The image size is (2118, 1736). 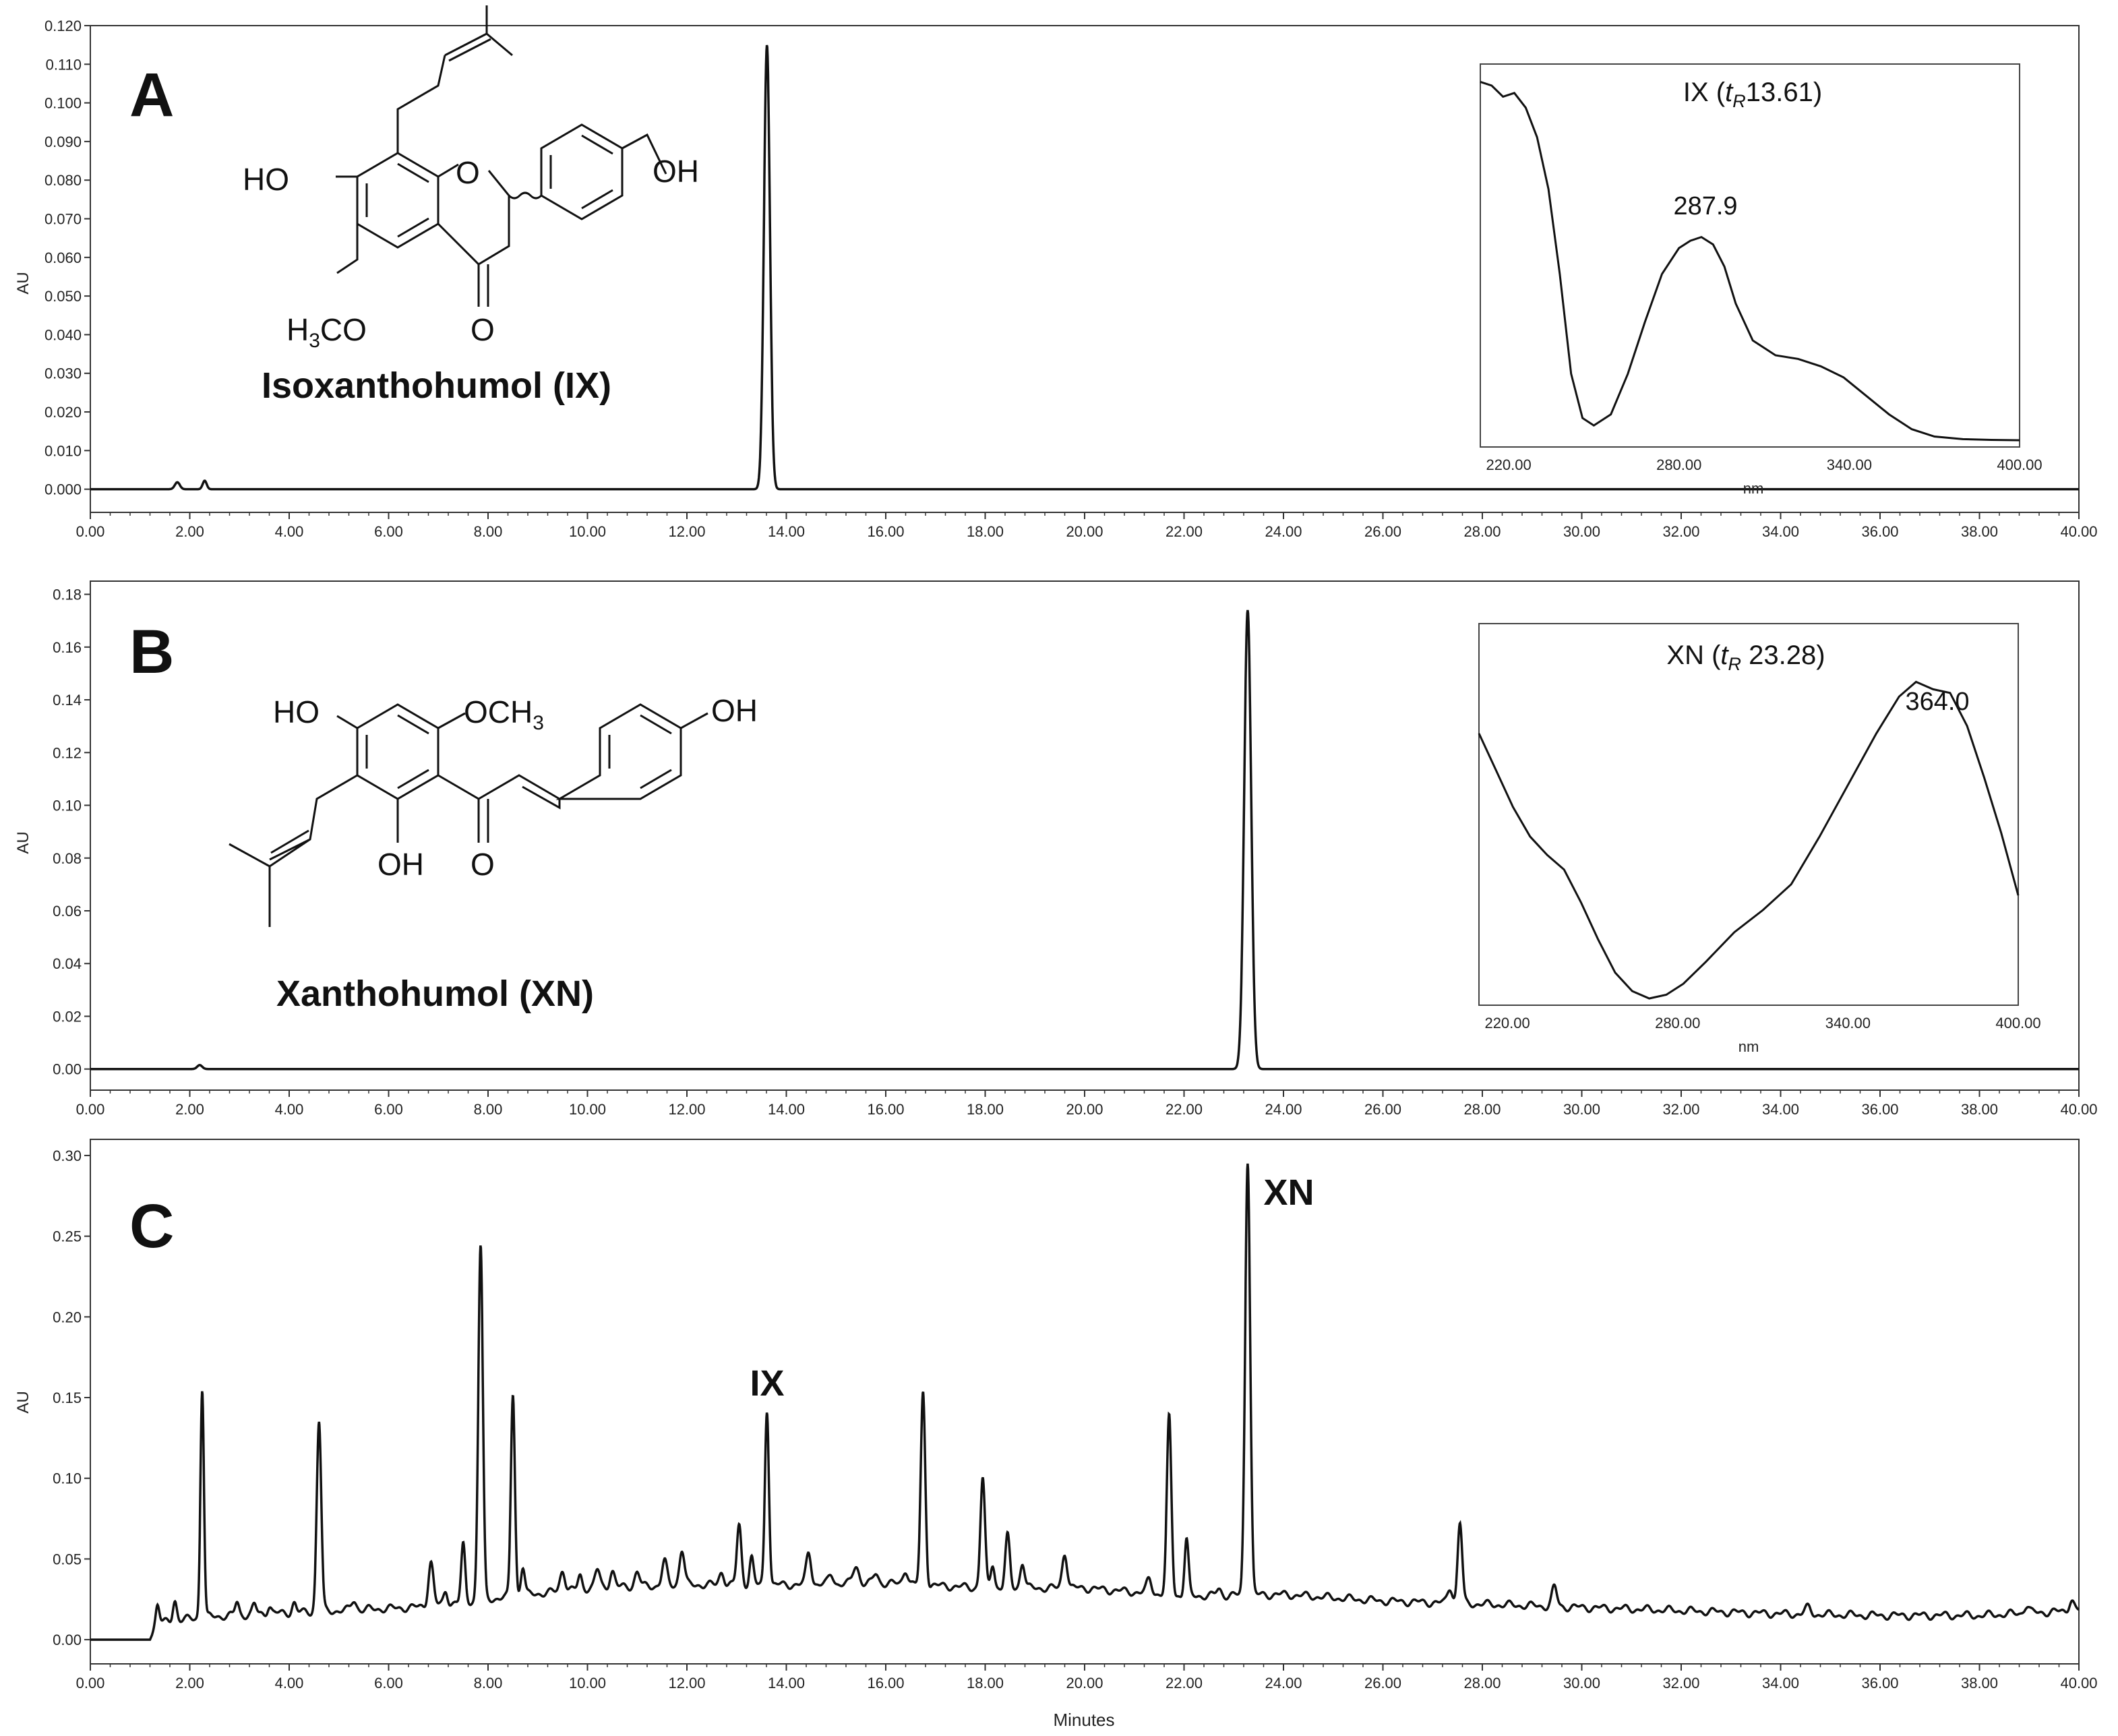 What do you see at coordinates (488, 1109) in the screenshot?
I see `panel-b-x-tick-label: 8.00` at bounding box center [488, 1109].